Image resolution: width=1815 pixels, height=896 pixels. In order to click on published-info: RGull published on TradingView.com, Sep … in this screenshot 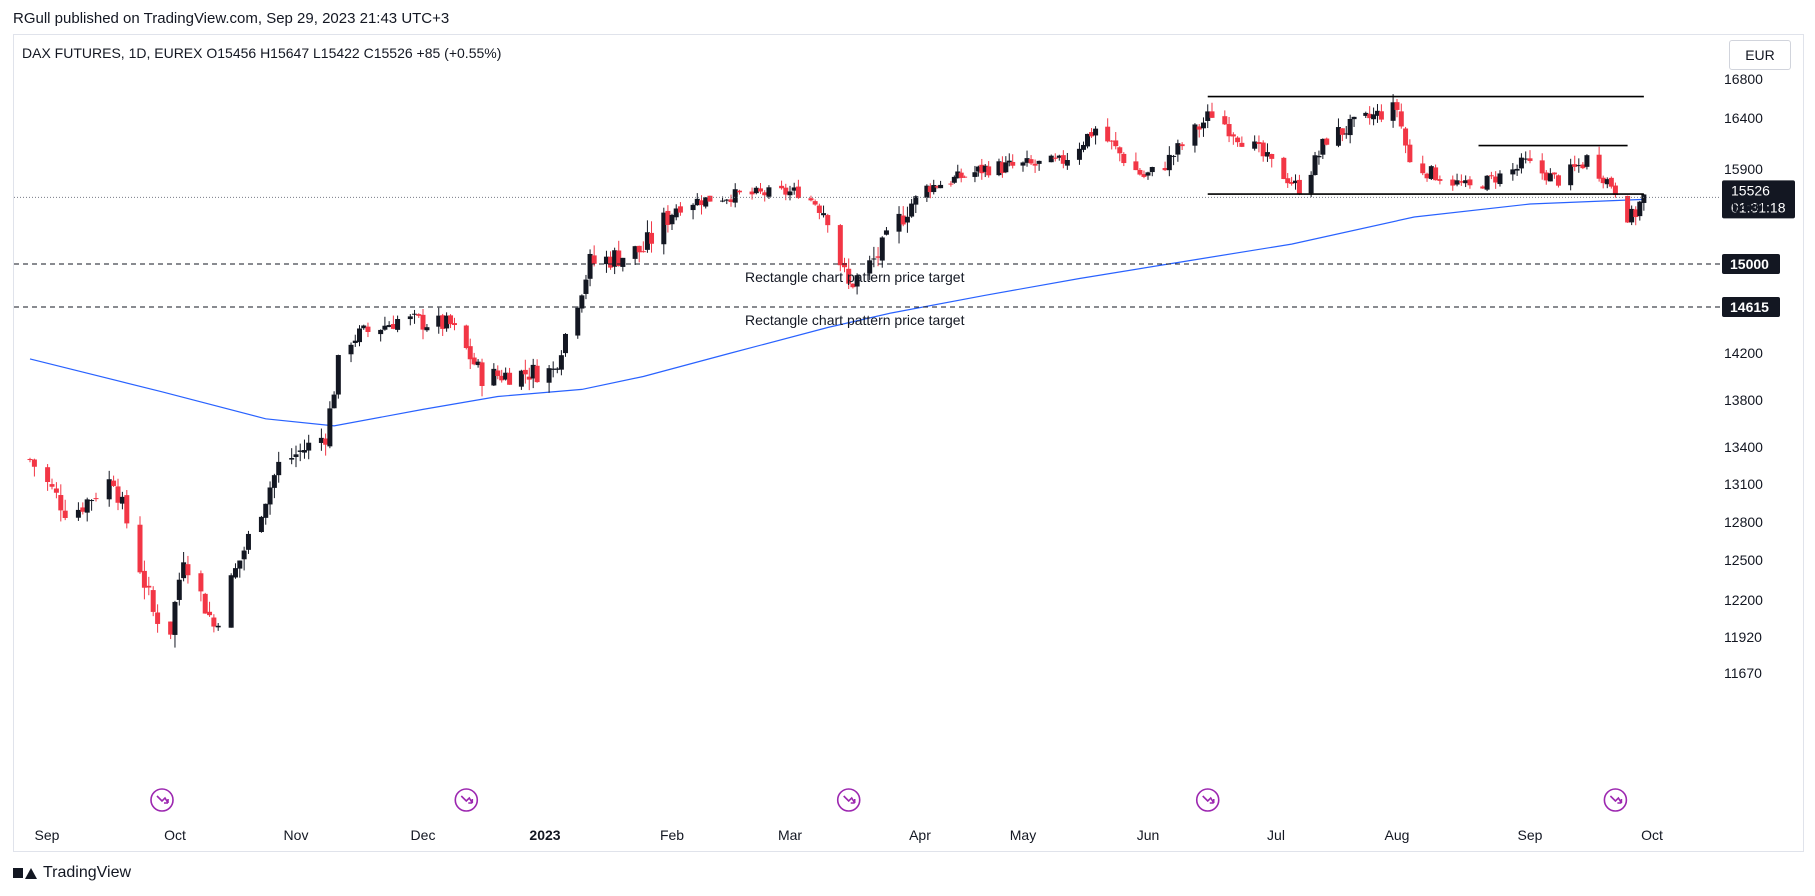, I will do `click(231, 18)`.